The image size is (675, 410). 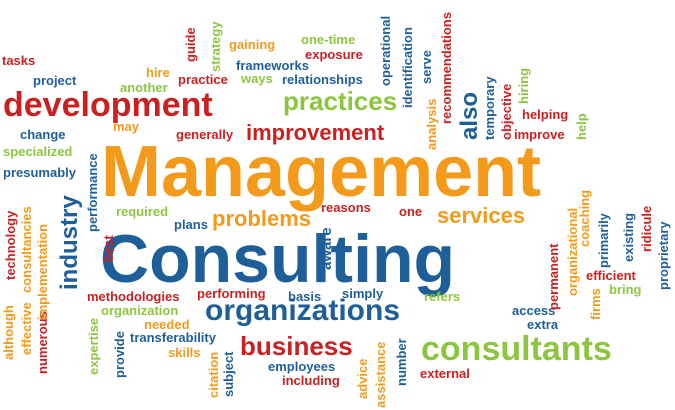 What do you see at coordinates (39, 172) in the screenshot?
I see `word-presumably: presumably` at bounding box center [39, 172].